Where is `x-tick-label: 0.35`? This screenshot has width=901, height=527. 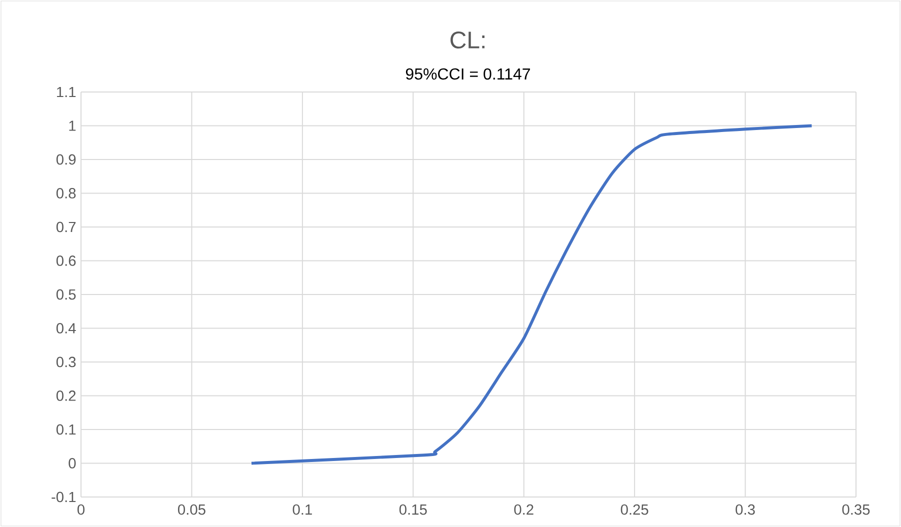
x-tick-label: 0.35 is located at coordinates (856, 509).